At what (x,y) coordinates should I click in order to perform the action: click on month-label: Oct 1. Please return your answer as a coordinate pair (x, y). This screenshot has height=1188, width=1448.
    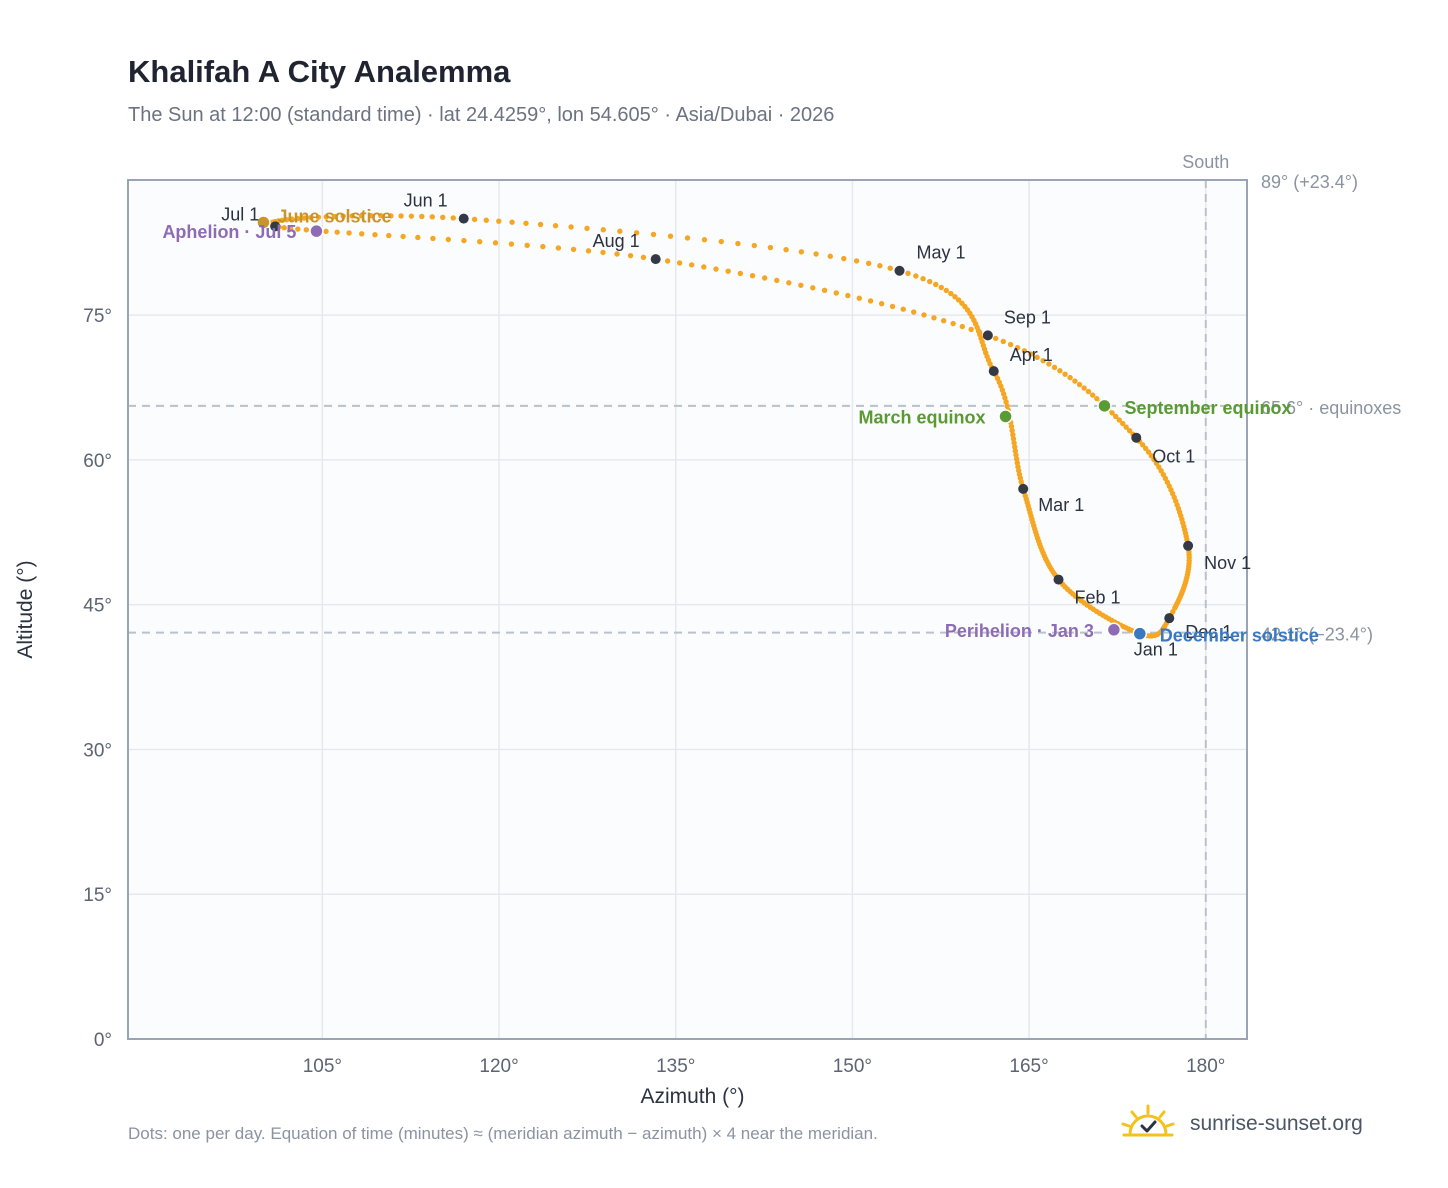
    Looking at the image, I should click on (1173, 457).